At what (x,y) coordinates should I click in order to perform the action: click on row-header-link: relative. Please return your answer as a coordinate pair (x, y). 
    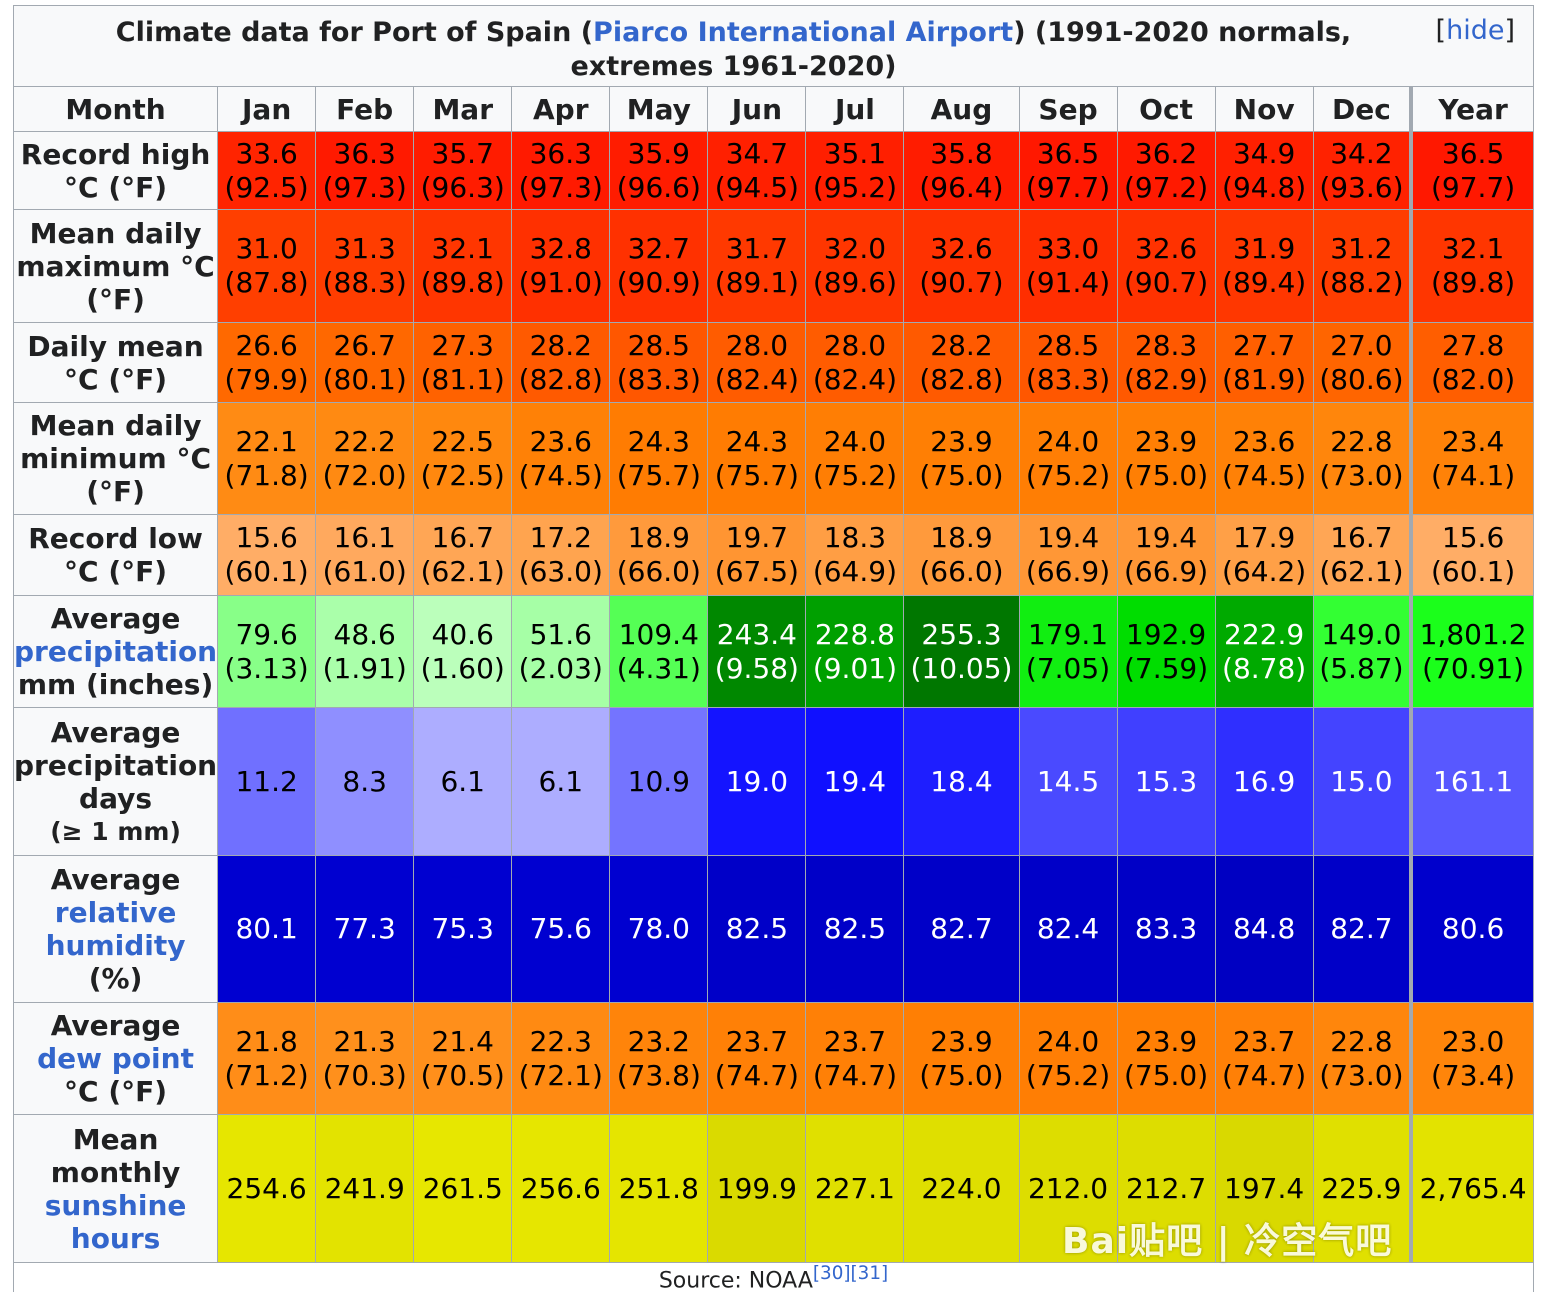
    Looking at the image, I should click on (115, 912).